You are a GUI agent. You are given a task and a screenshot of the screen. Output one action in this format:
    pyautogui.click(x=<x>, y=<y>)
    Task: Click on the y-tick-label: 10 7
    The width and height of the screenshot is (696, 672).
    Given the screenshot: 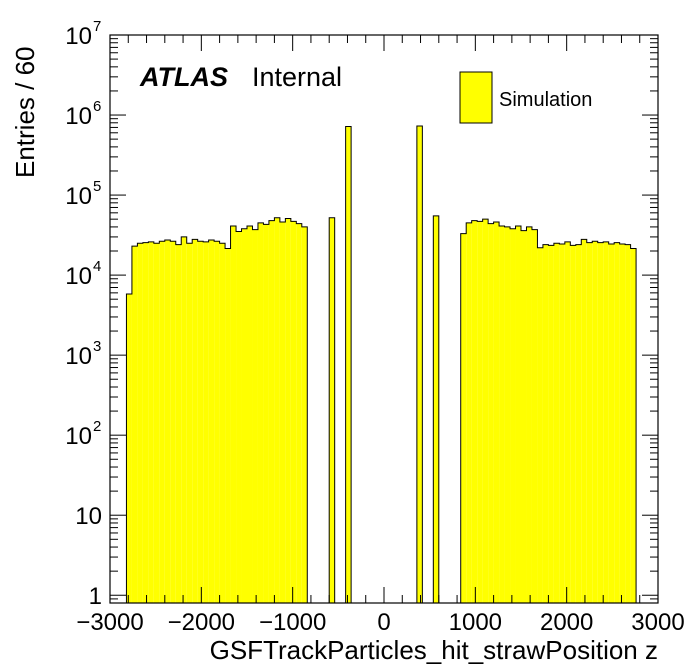 What is the action you would take?
    pyautogui.click(x=83, y=34)
    